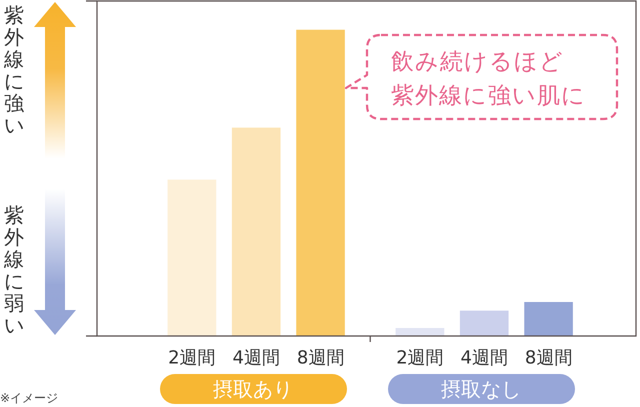 This screenshot has height=407, width=640. I want to click on text: 摂取あり, so click(253, 389).